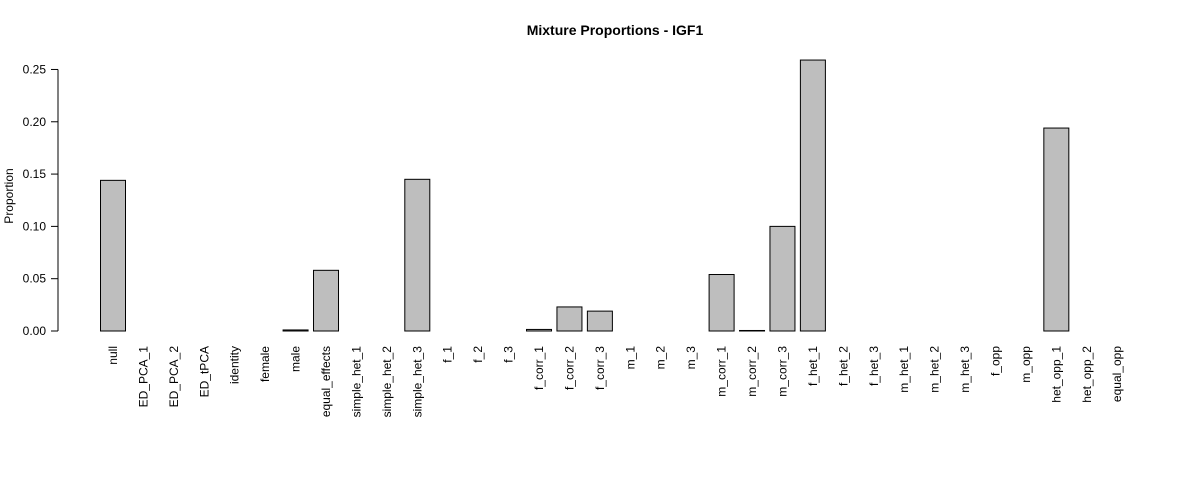 This screenshot has height=480, width=1200. Describe the element at coordinates (782, 371) in the screenshot. I see `x-tick-label-m_corr_3: m_corr_3` at that location.